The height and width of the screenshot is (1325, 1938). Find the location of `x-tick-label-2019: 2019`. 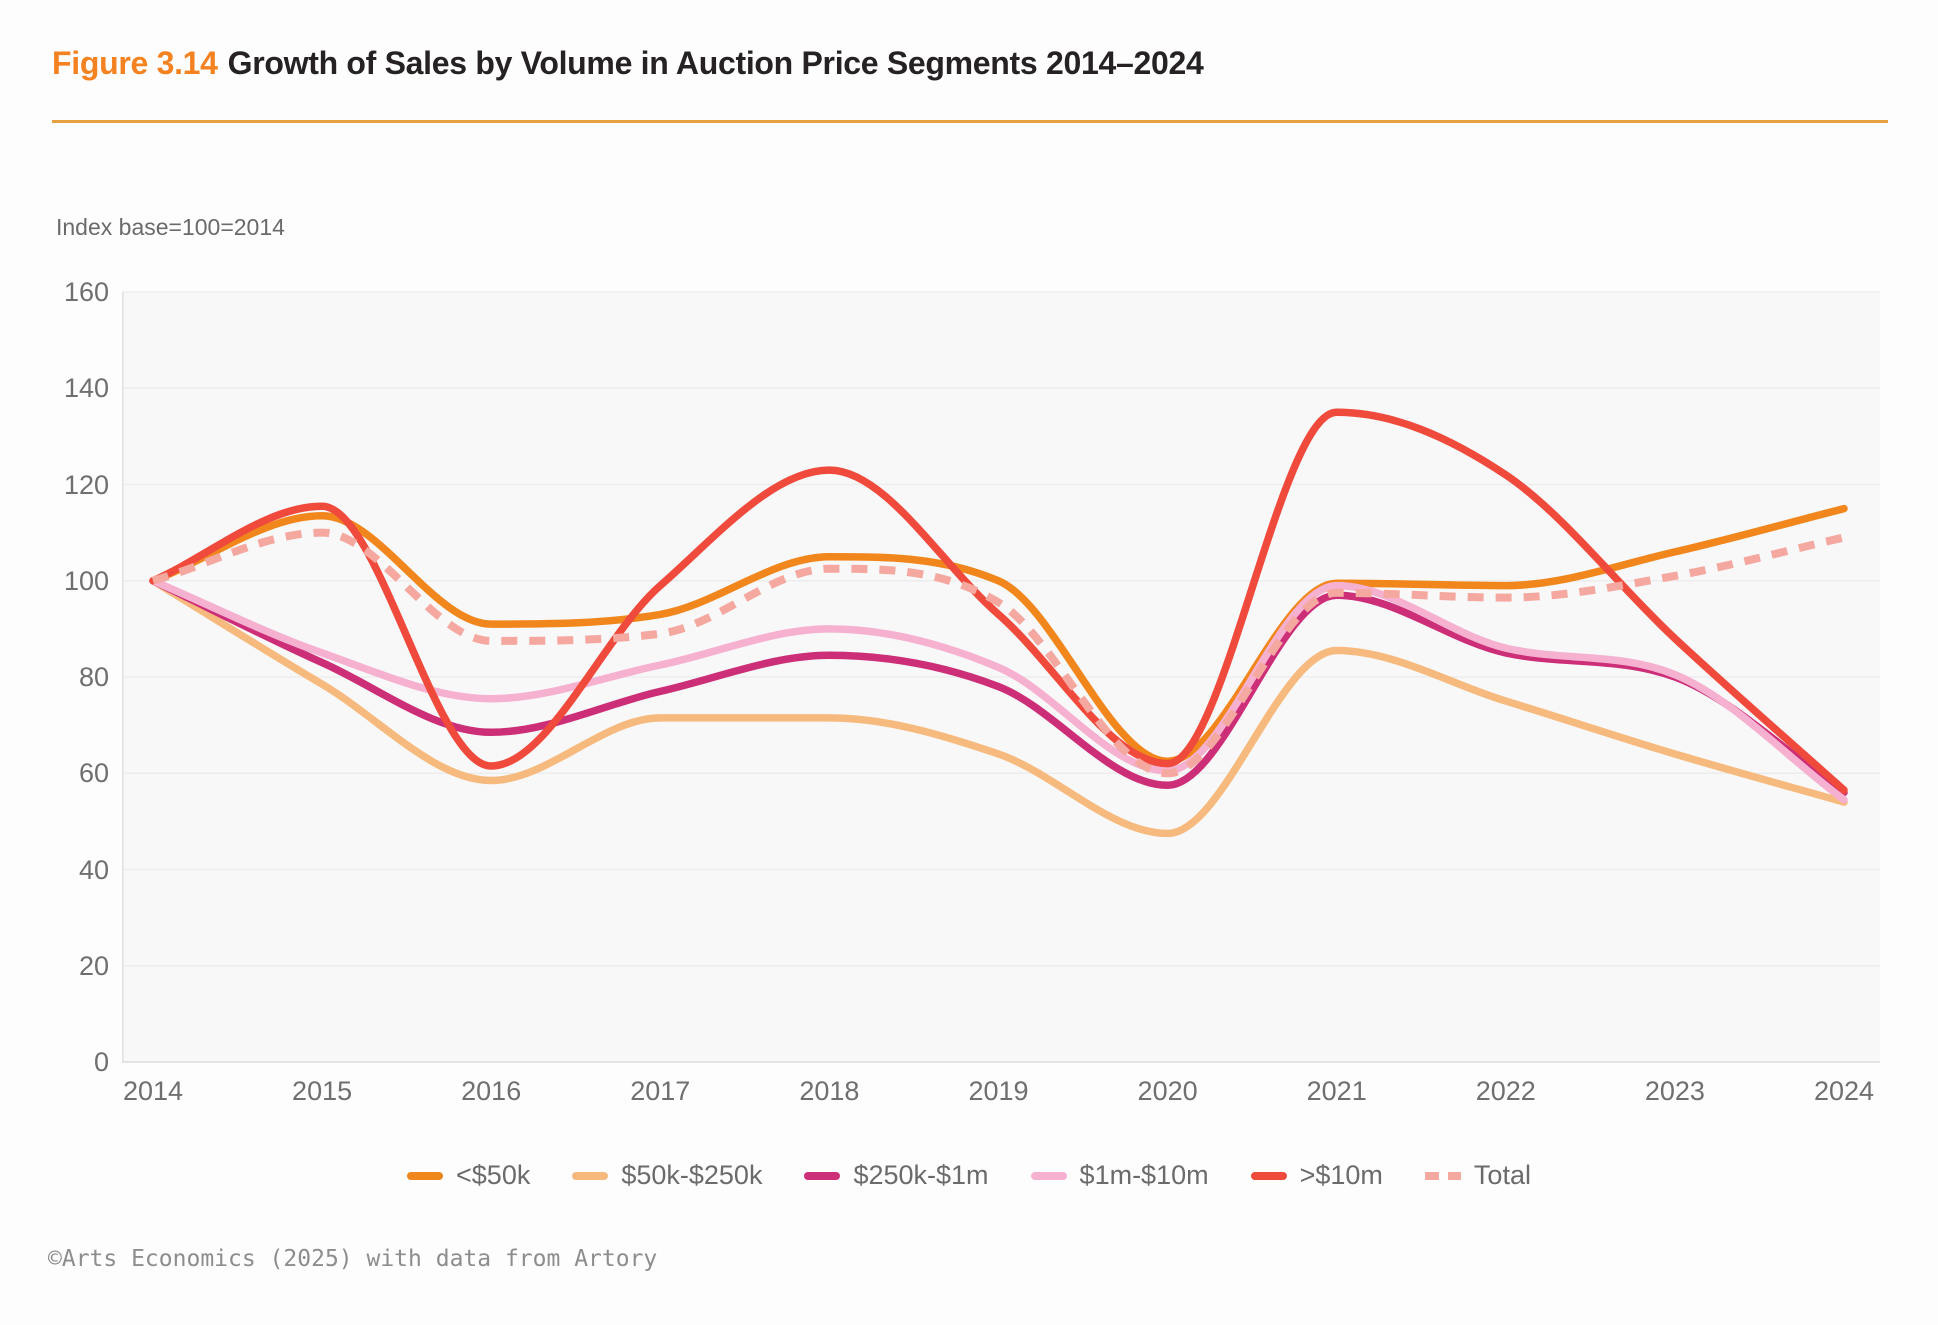

x-tick-label-2019: 2019 is located at coordinates (998, 1091).